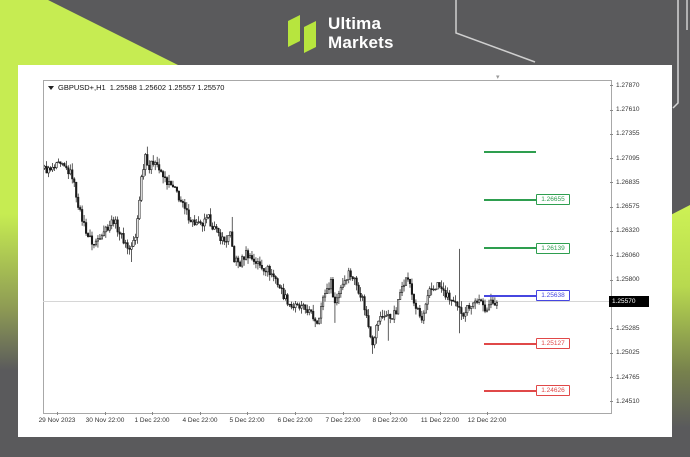  Describe the element at coordinates (295, 420) in the screenshot. I see `time-axis-label: 6 Dec 22:00` at that location.